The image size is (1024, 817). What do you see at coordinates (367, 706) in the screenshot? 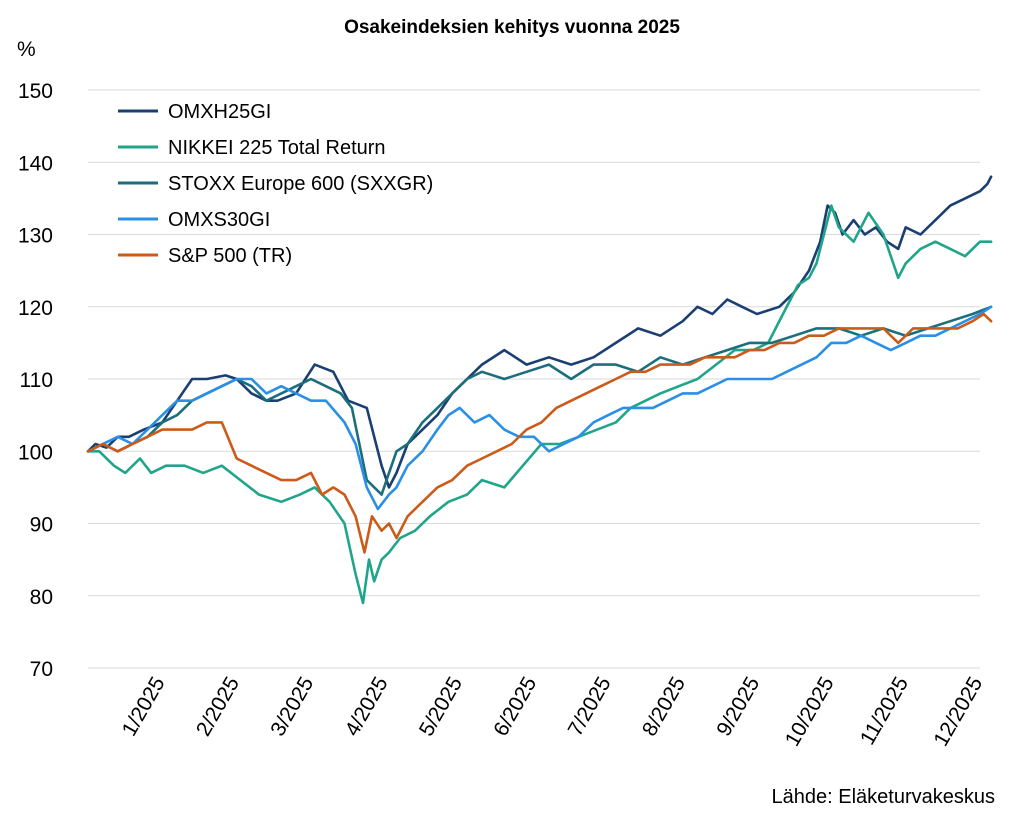
I see `x-tick-label: 4/2025` at bounding box center [367, 706].